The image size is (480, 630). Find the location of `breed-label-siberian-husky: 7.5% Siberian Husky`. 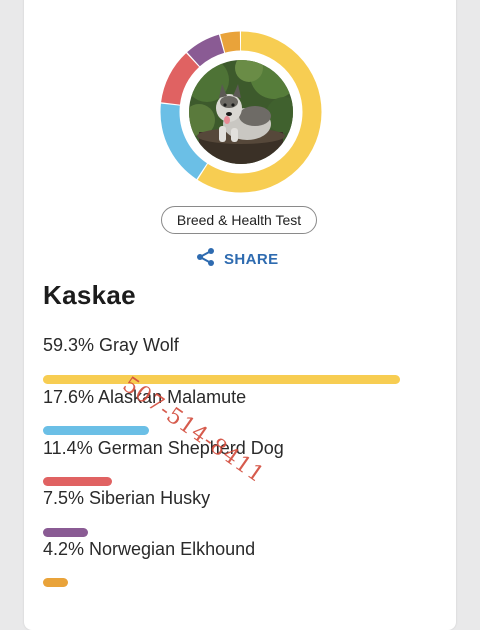

breed-label-siberian-husky: 7.5% Siberian Husky is located at coordinates (127, 498).